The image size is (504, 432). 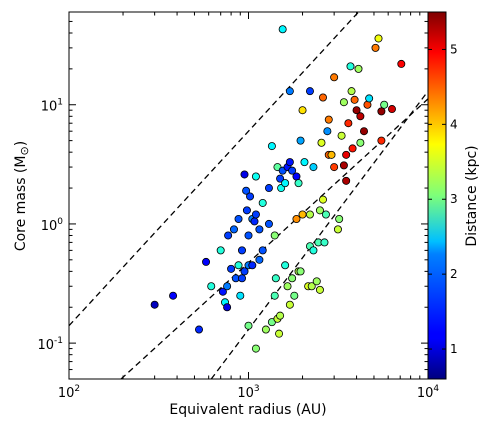 What do you see at coordinates (472, 195) in the screenshot?
I see `colorbar-label: Distance (kpc)` at bounding box center [472, 195].